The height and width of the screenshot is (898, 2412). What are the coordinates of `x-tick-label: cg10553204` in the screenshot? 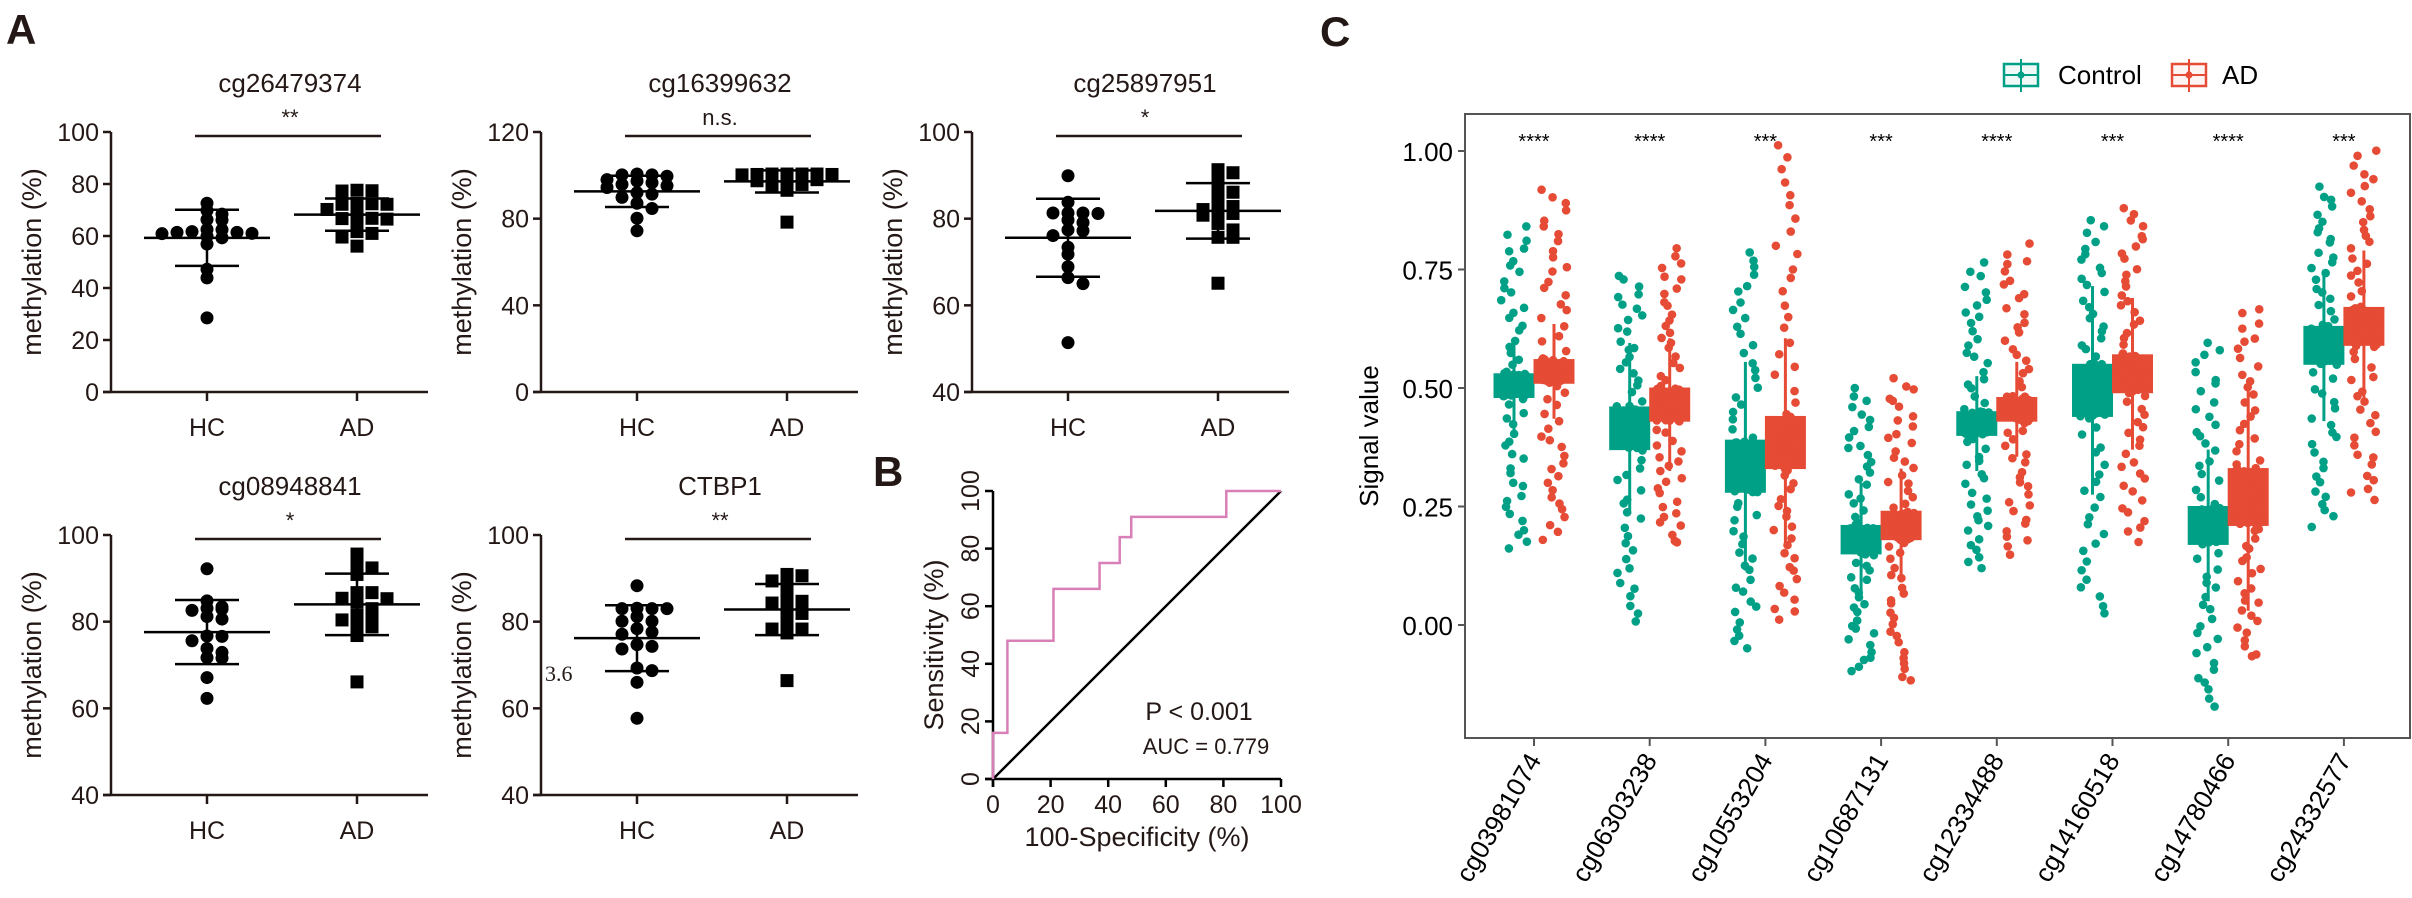 It's located at (1730, 817).